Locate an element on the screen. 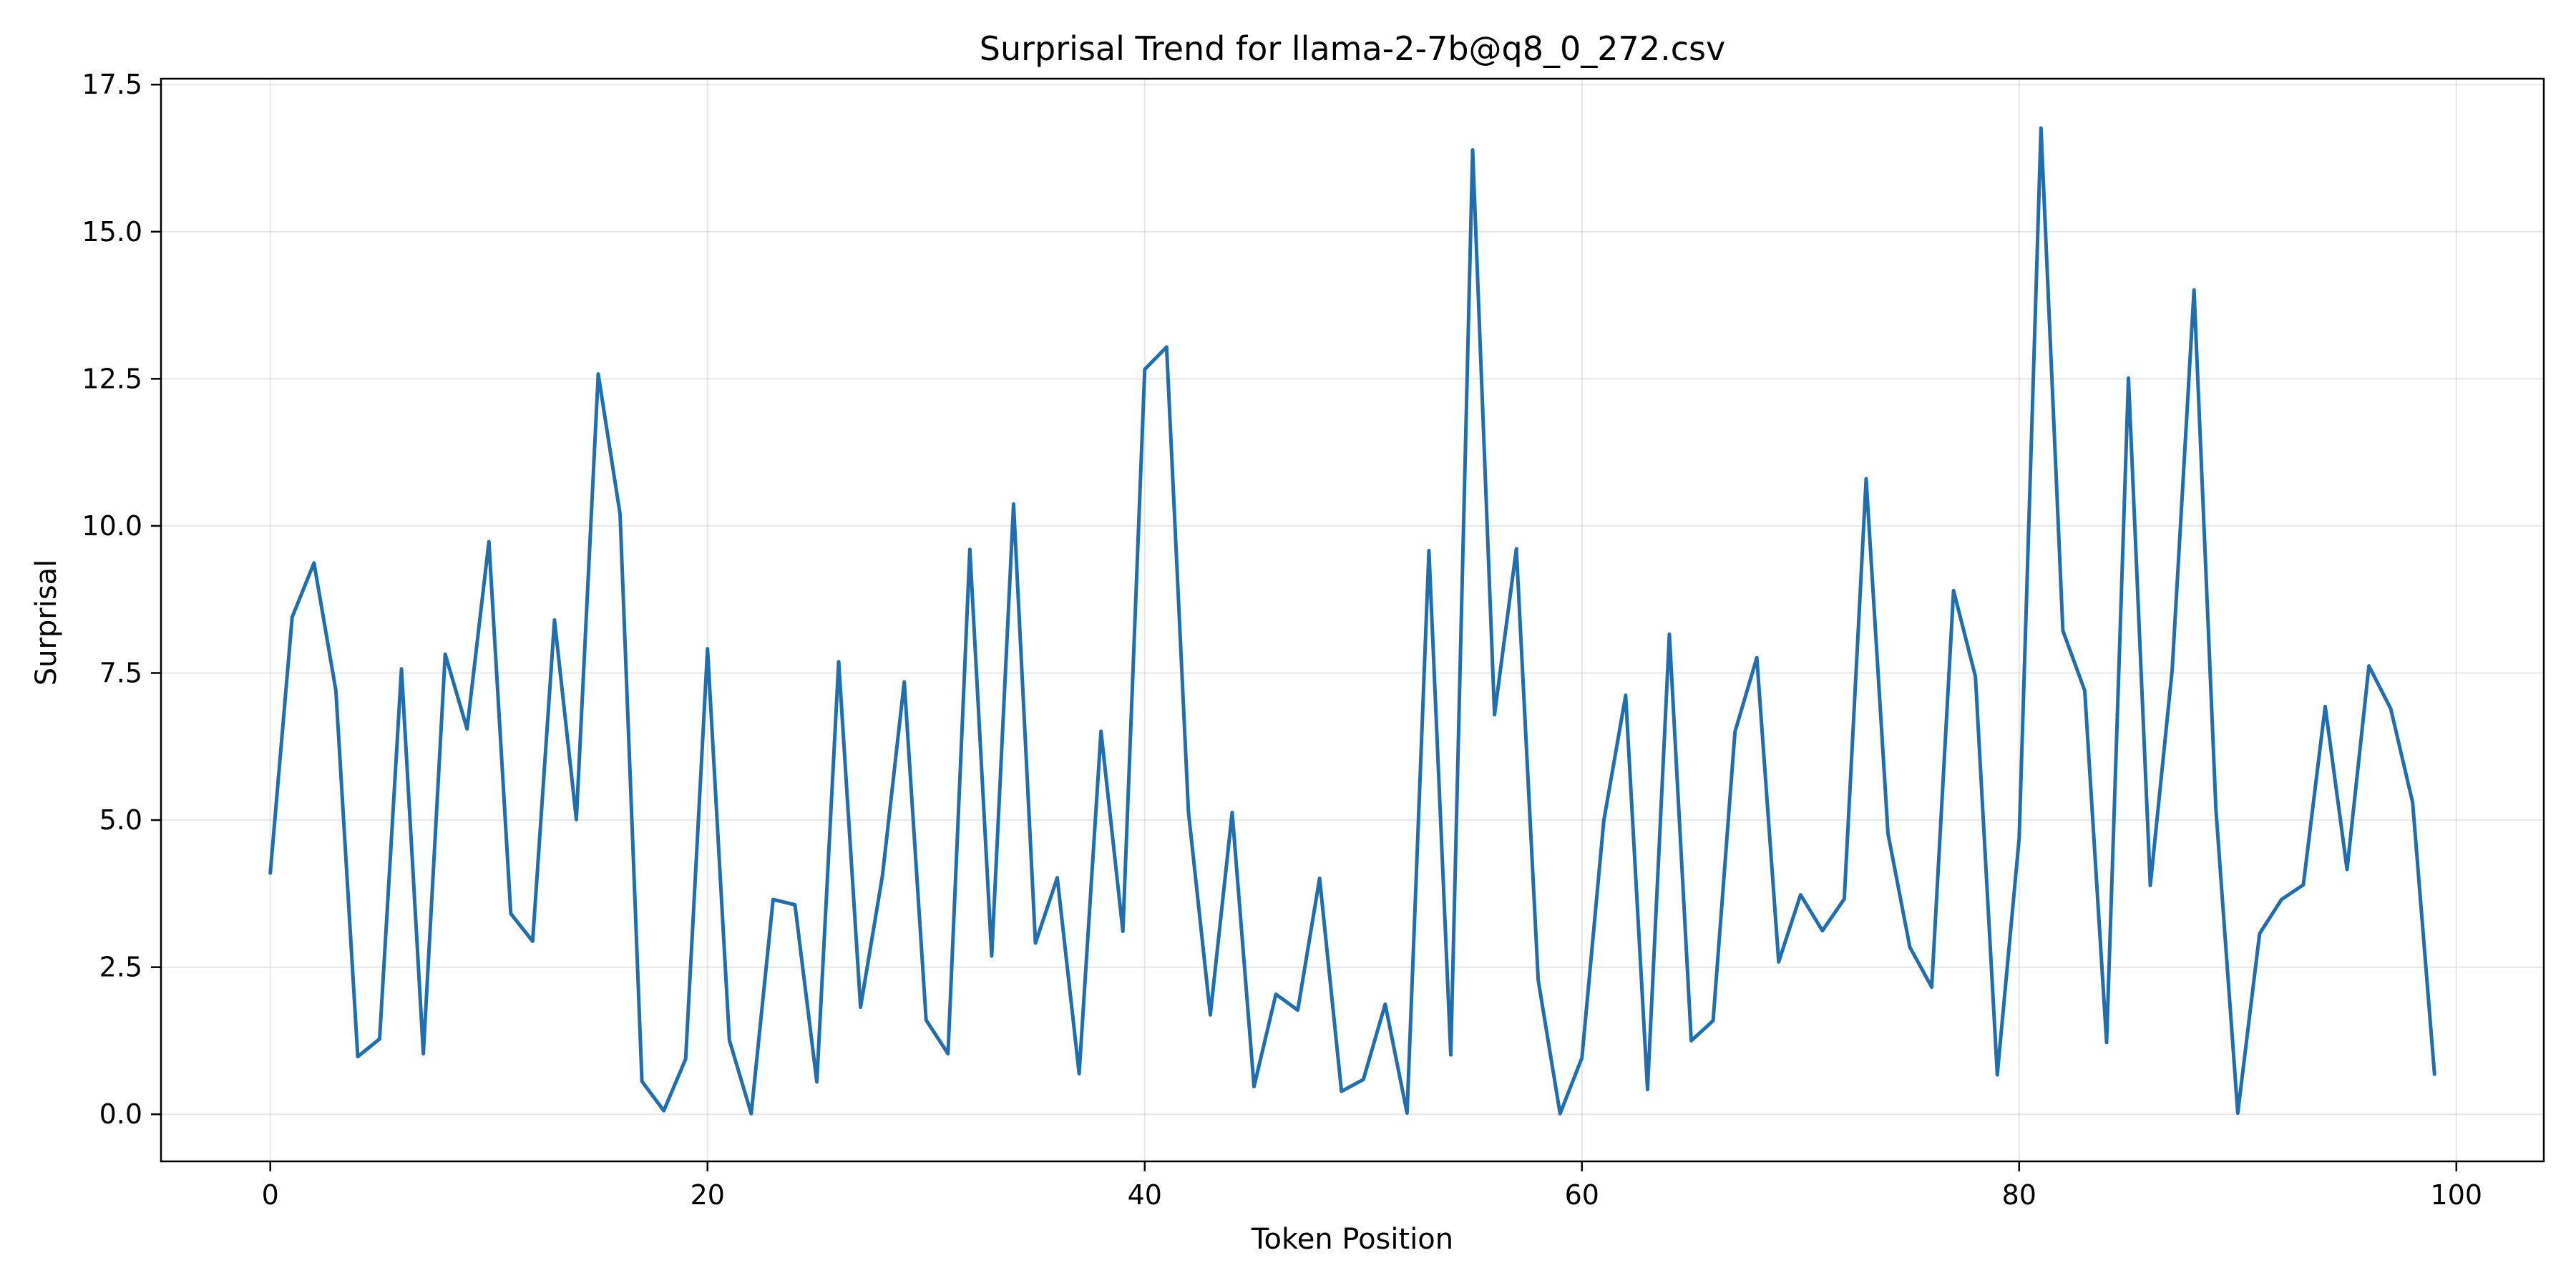 The width and height of the screenshot is (2576, 1288). x-tick-label: 20 is located at coordinates (708, 1195).